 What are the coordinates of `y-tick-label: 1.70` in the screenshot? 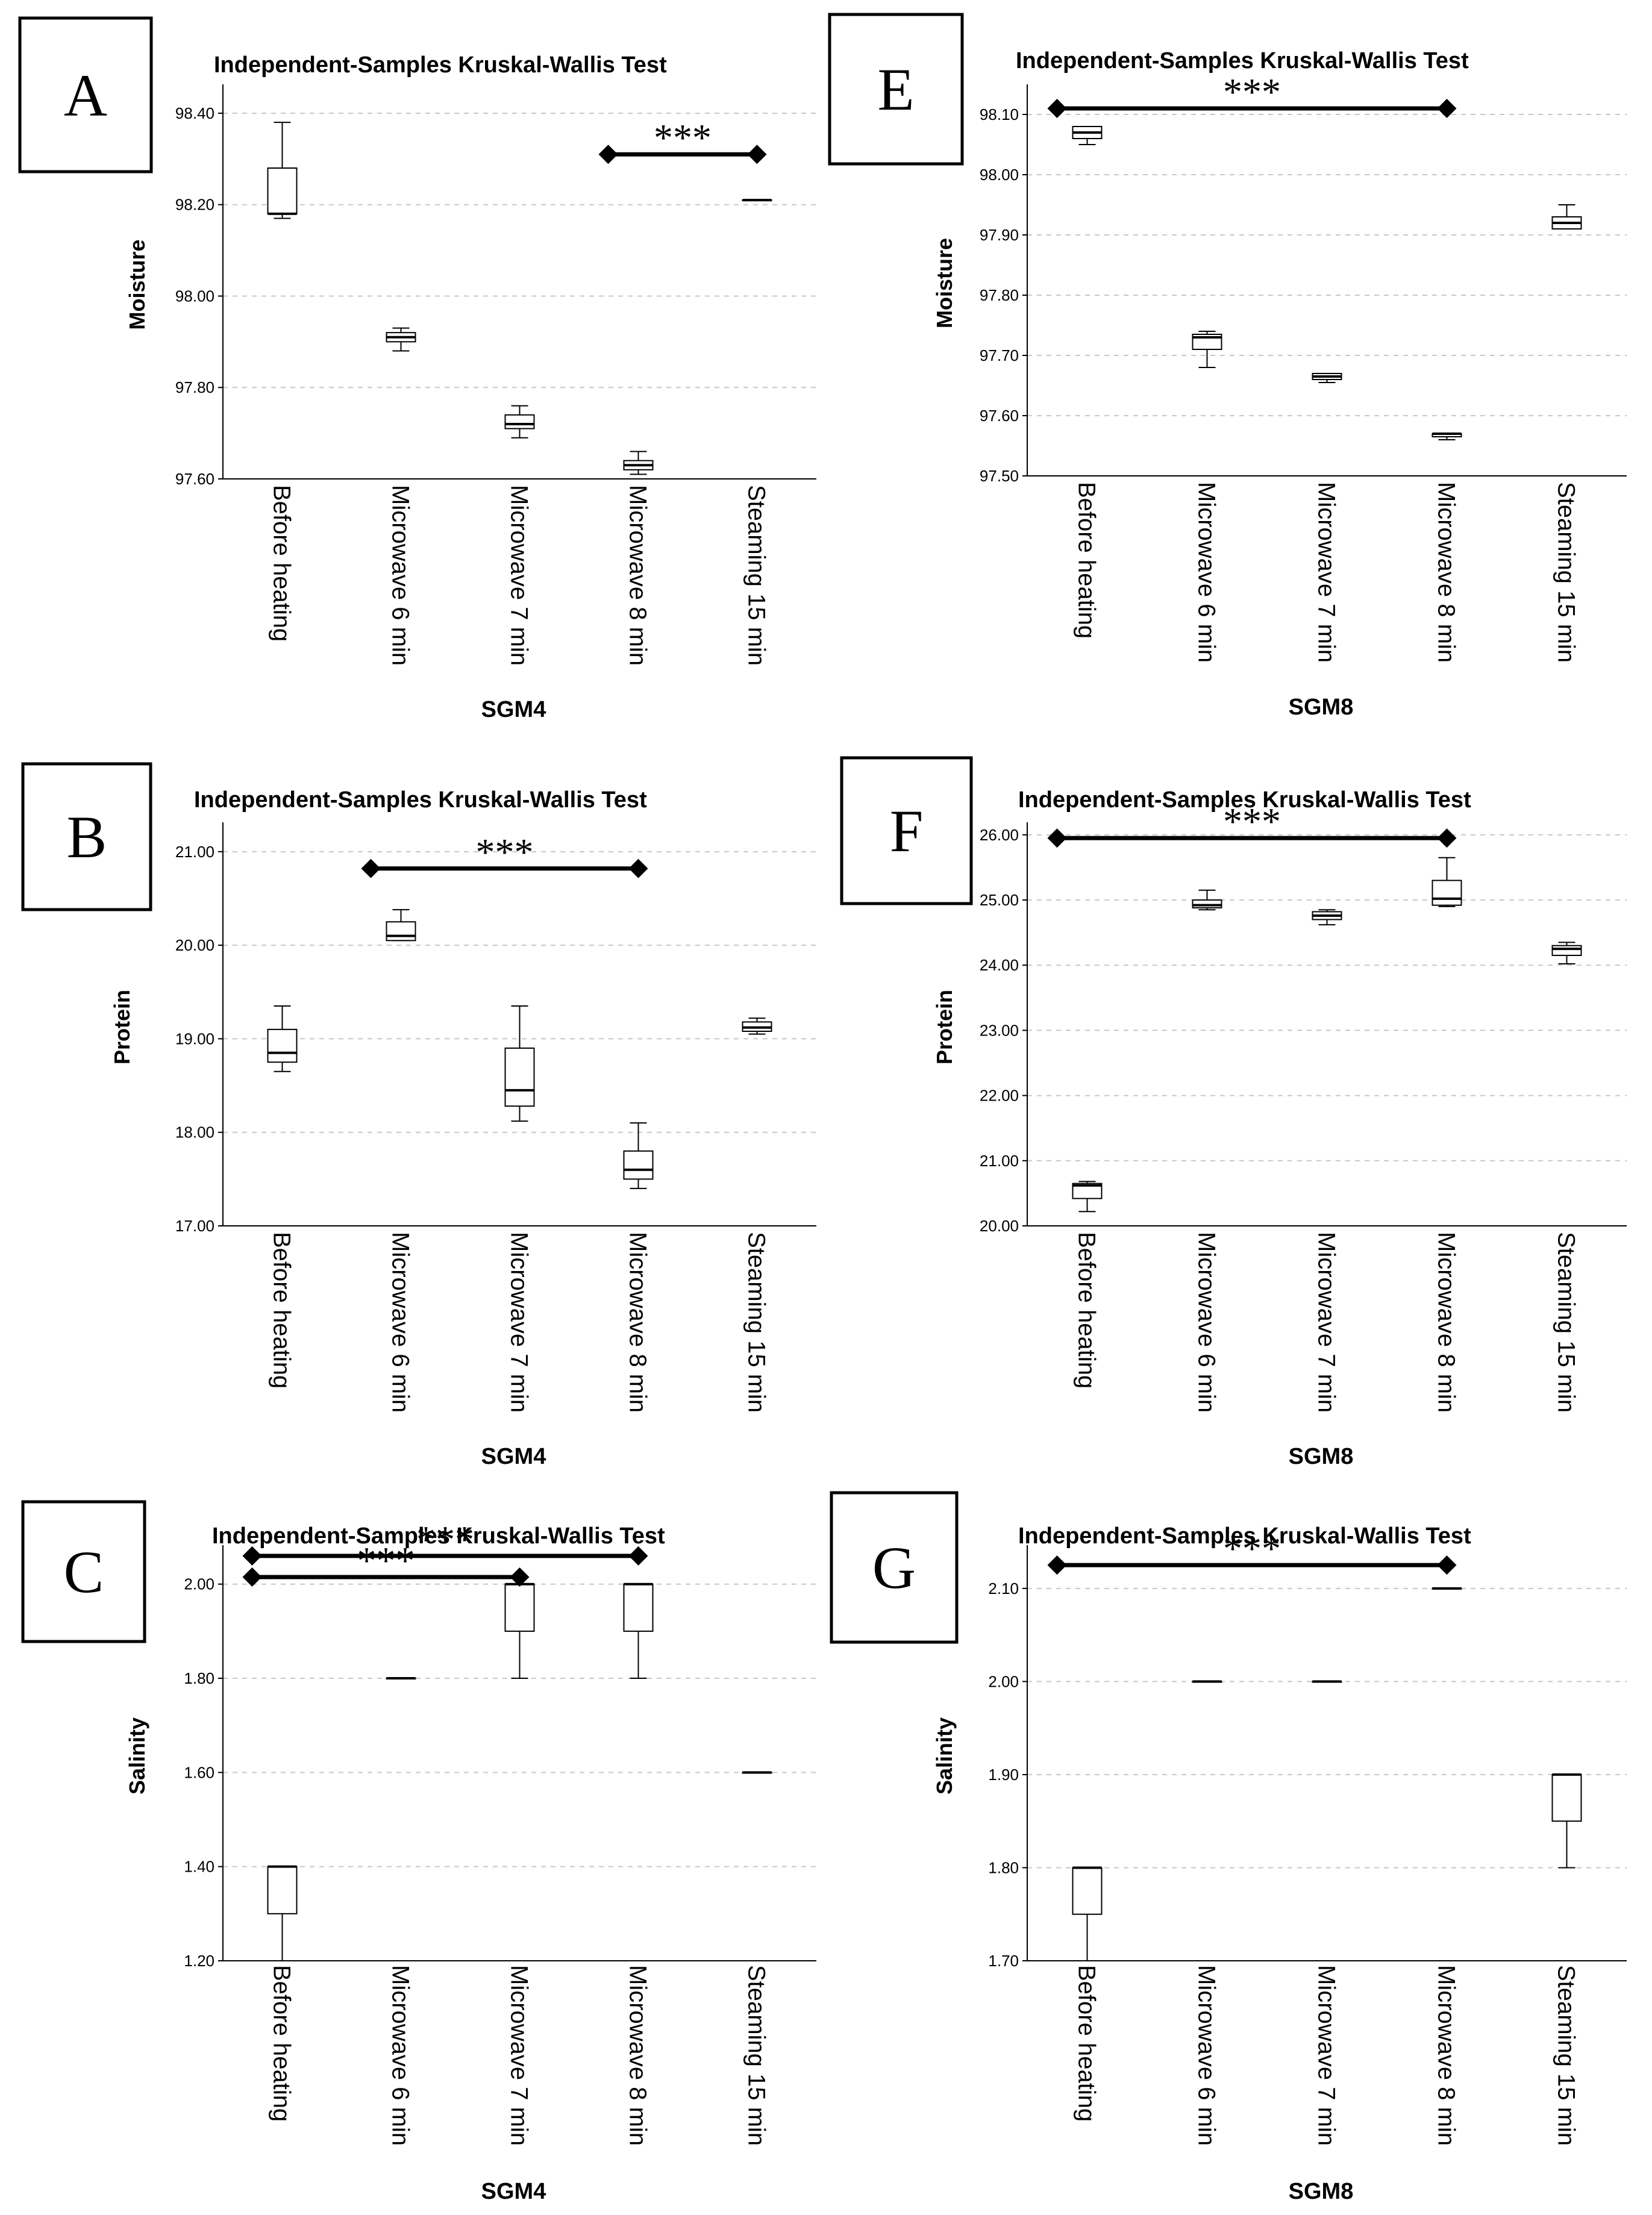 It's located at (1003, 1961).